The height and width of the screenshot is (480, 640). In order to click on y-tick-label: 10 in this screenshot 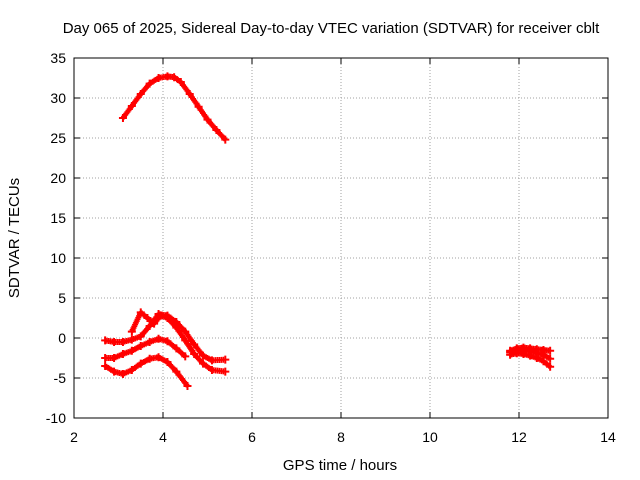, I will do `click(58, 258)`.